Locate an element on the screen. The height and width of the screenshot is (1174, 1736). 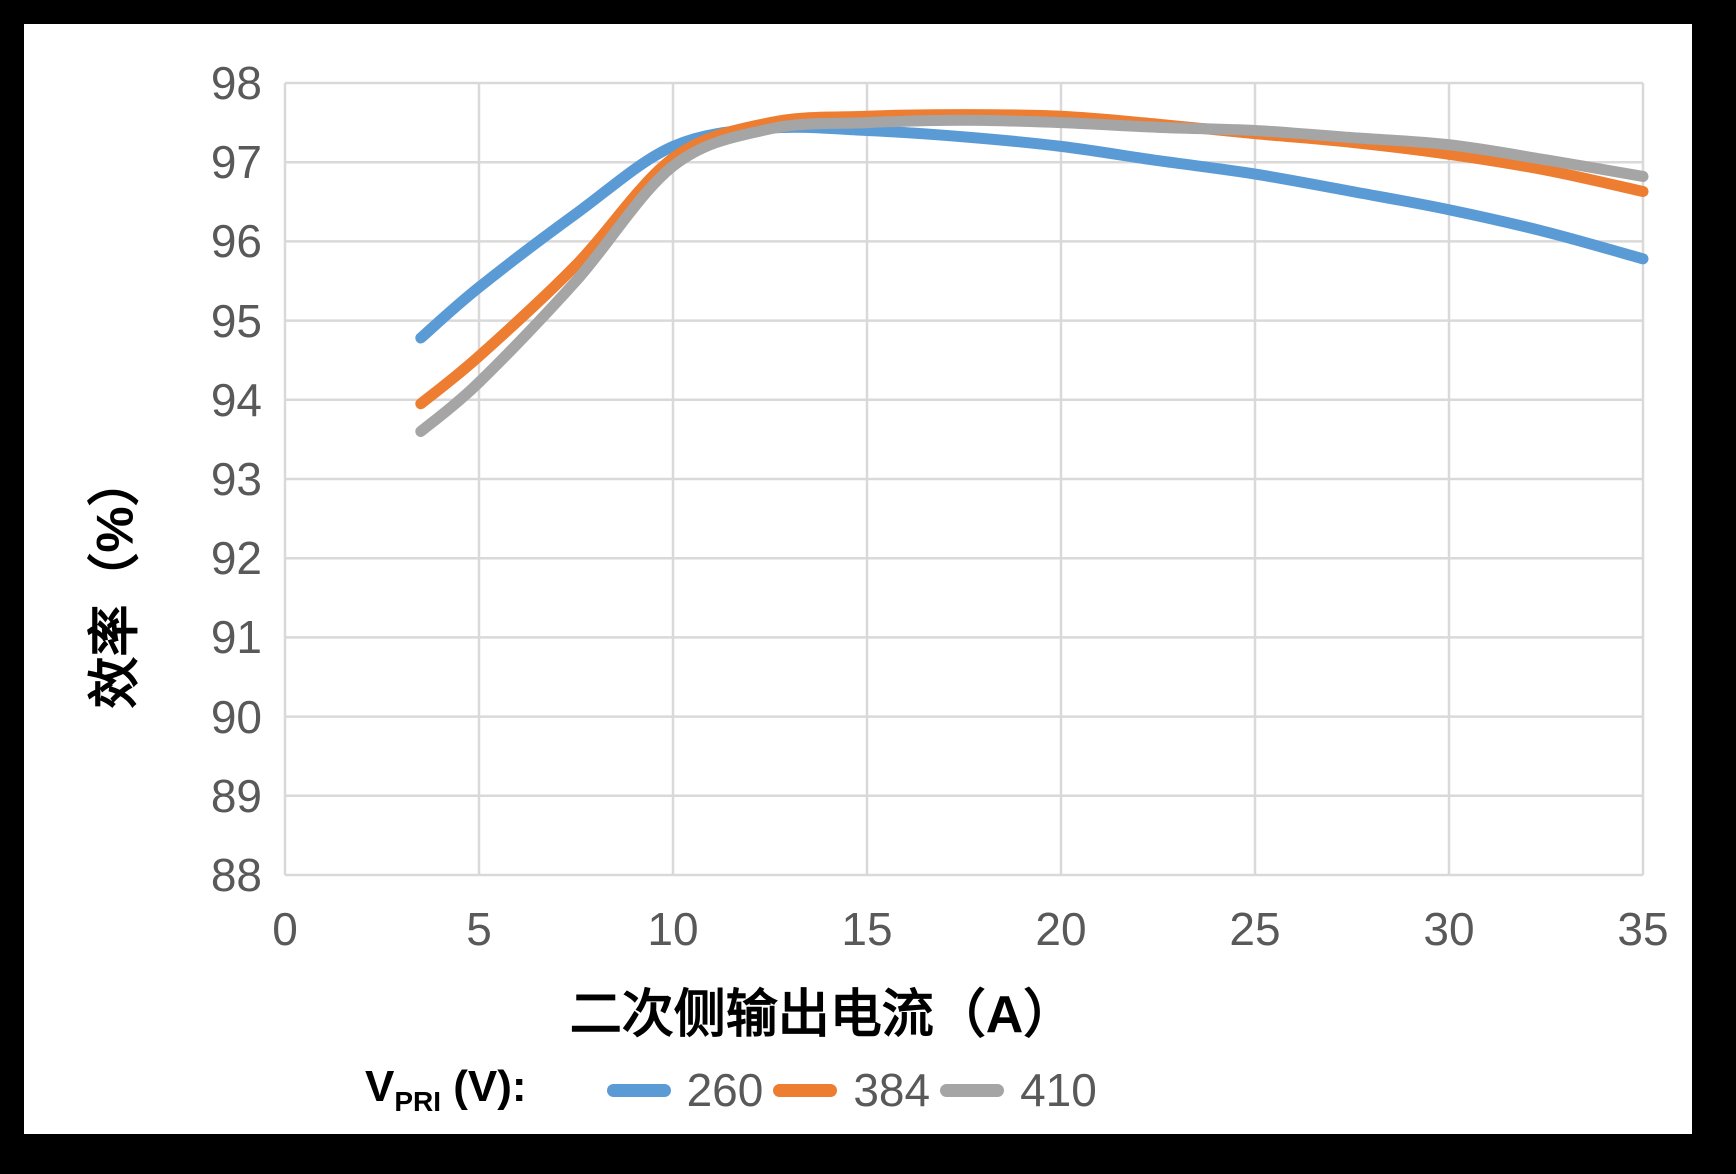
y-tick-label: 89 is located at coordinates (236, 795).